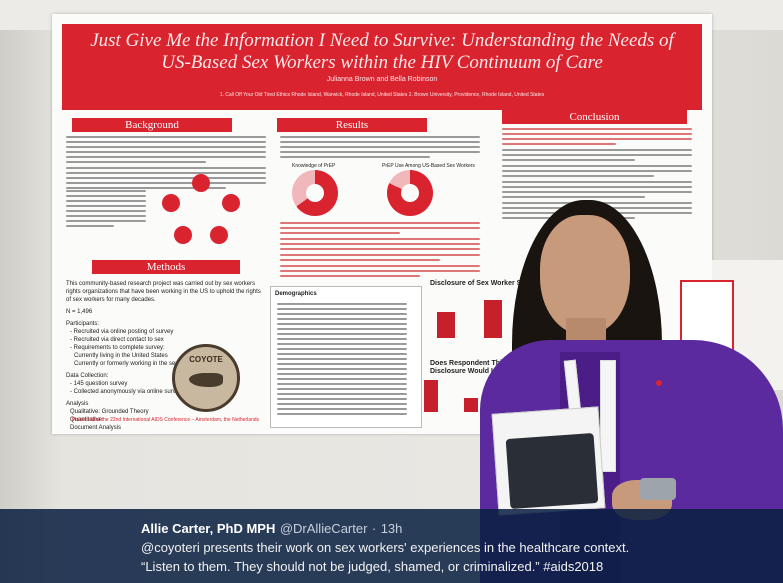 The height and width of the screenshot is (583, 783). Describe the element at coordinates (342, 360) in the screenshot. I see `demographics-rows` at that location.